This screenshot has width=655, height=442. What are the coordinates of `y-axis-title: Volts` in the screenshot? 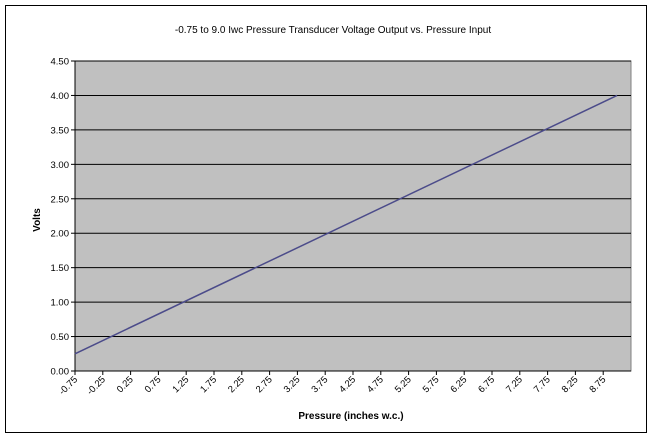 It's located at (37, 220).